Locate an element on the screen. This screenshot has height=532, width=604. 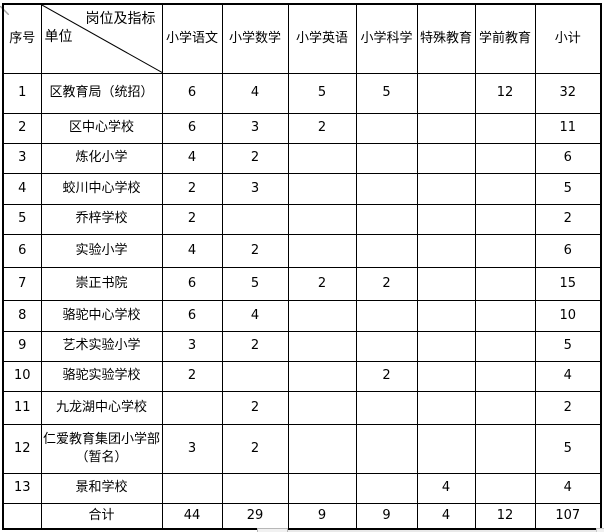
unit-cell: 景和学校 is located at coordinates (101, 488).